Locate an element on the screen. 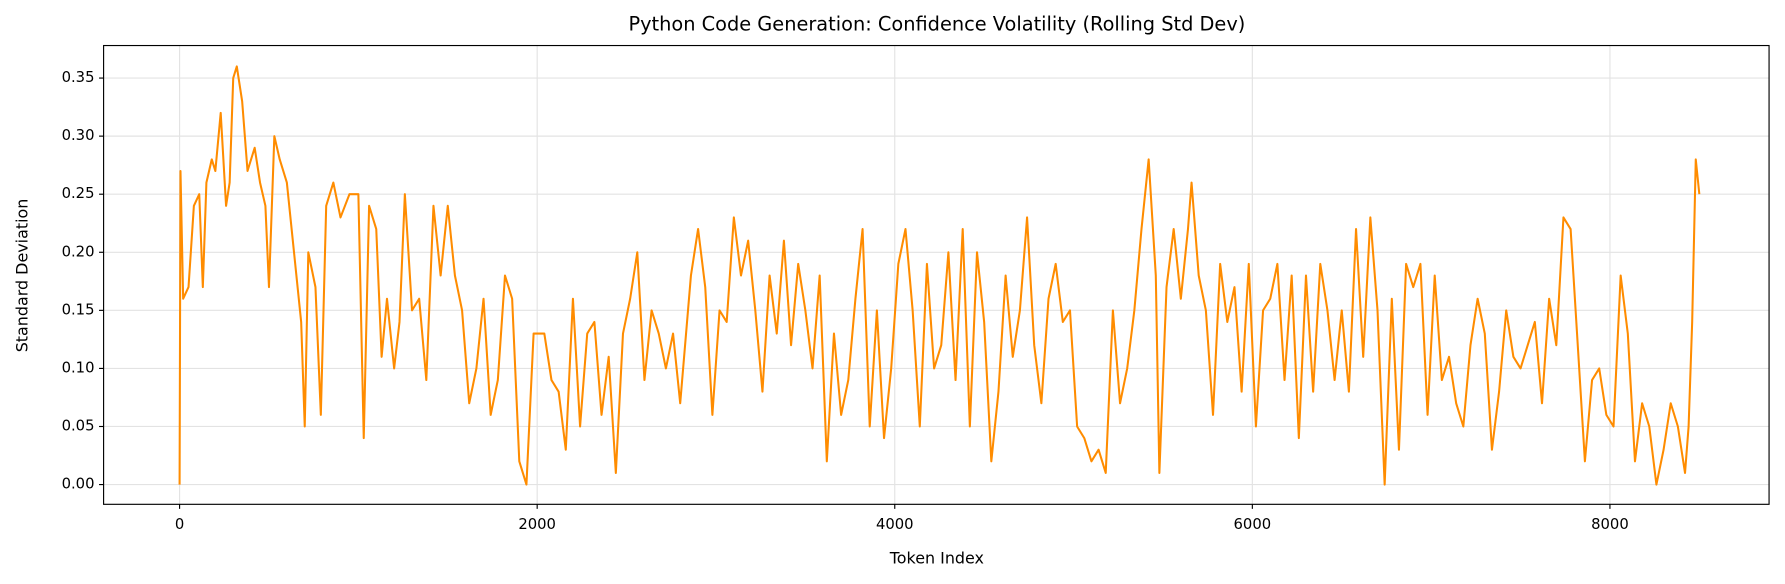 This screenshot has height=584, width=1785. y-tick-label: 0.20 is located at coordinates (78, 251).